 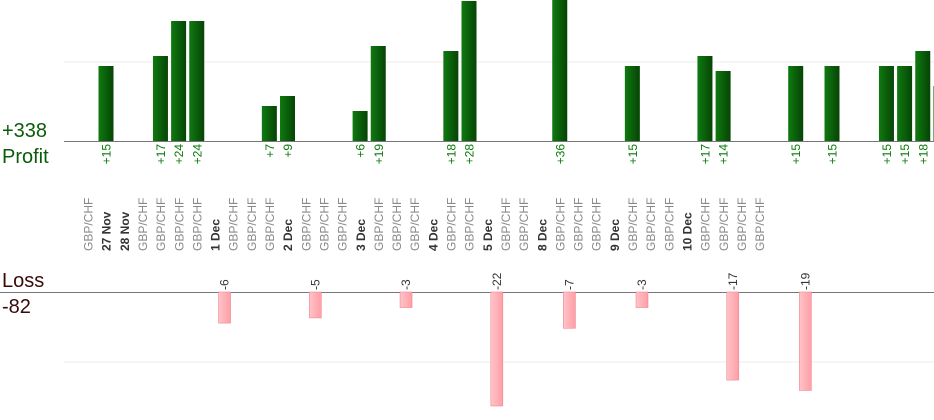 What do you see at coordinates (288, 151) in the screenshot?
I see `profit-bar-label: +9` at bounding box center [288, 151].